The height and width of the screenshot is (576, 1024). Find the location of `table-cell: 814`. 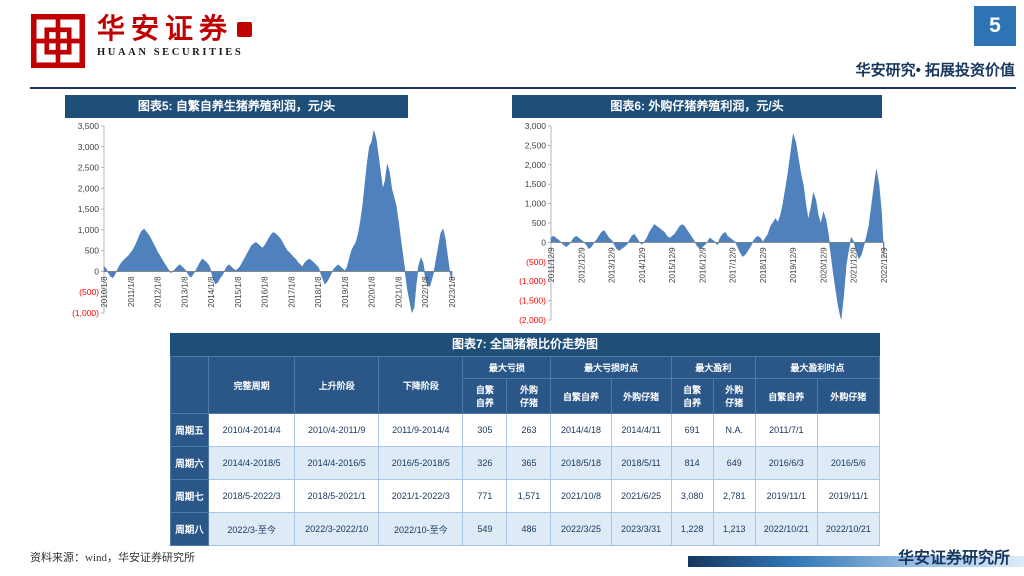

table-cell: 814 is located at coordinates (692, 463).